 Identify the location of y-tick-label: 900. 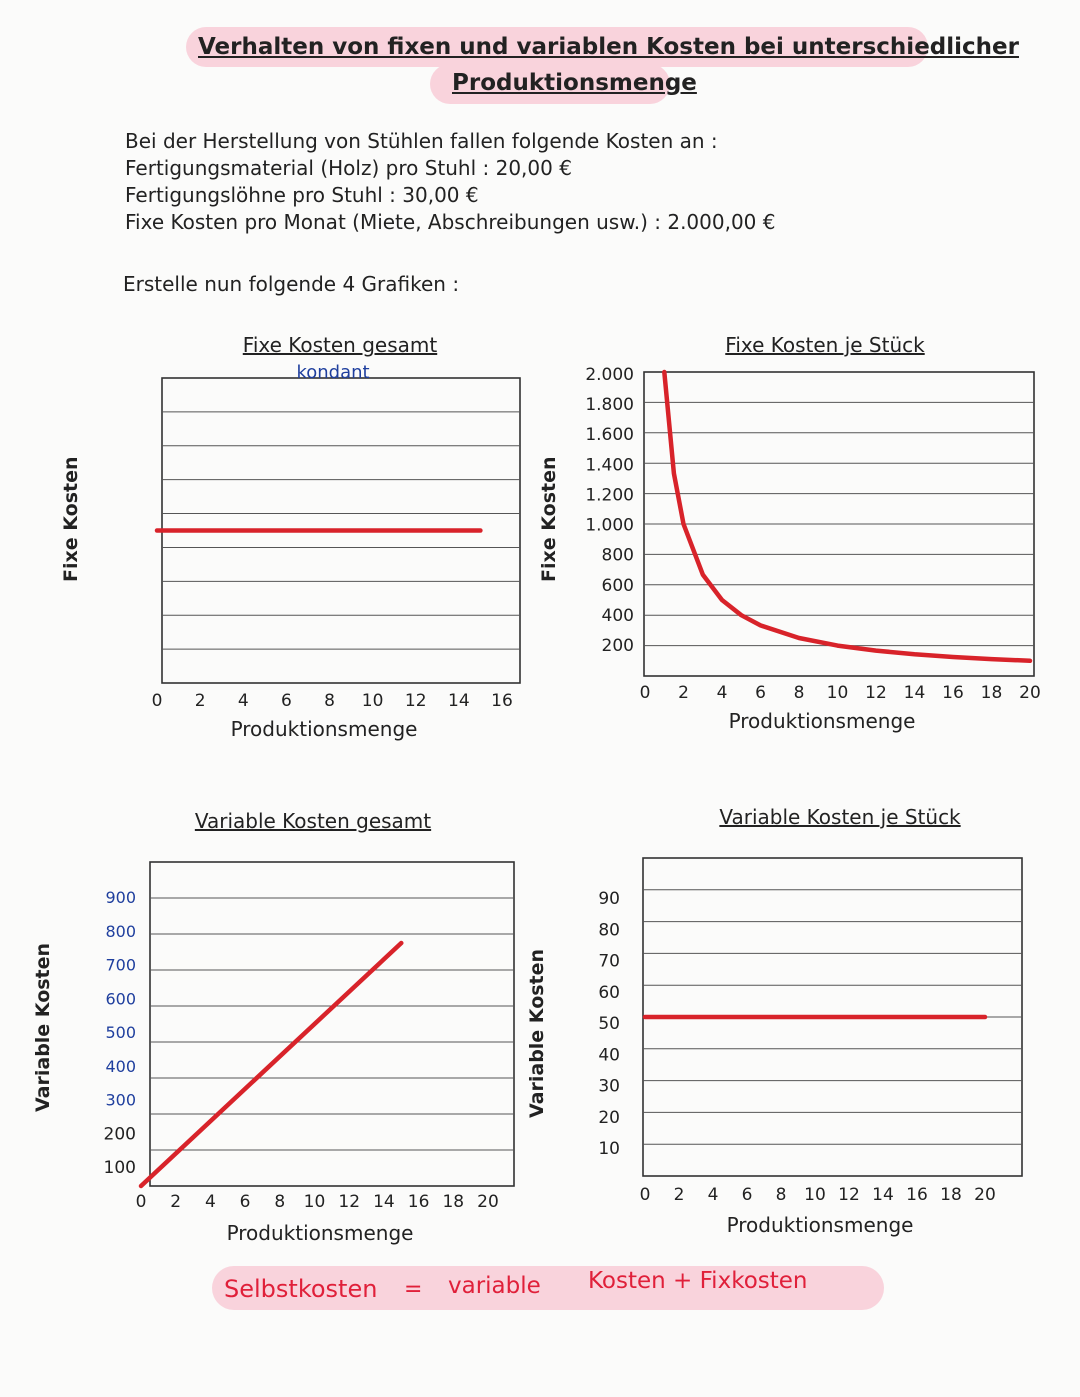
(120, 897).